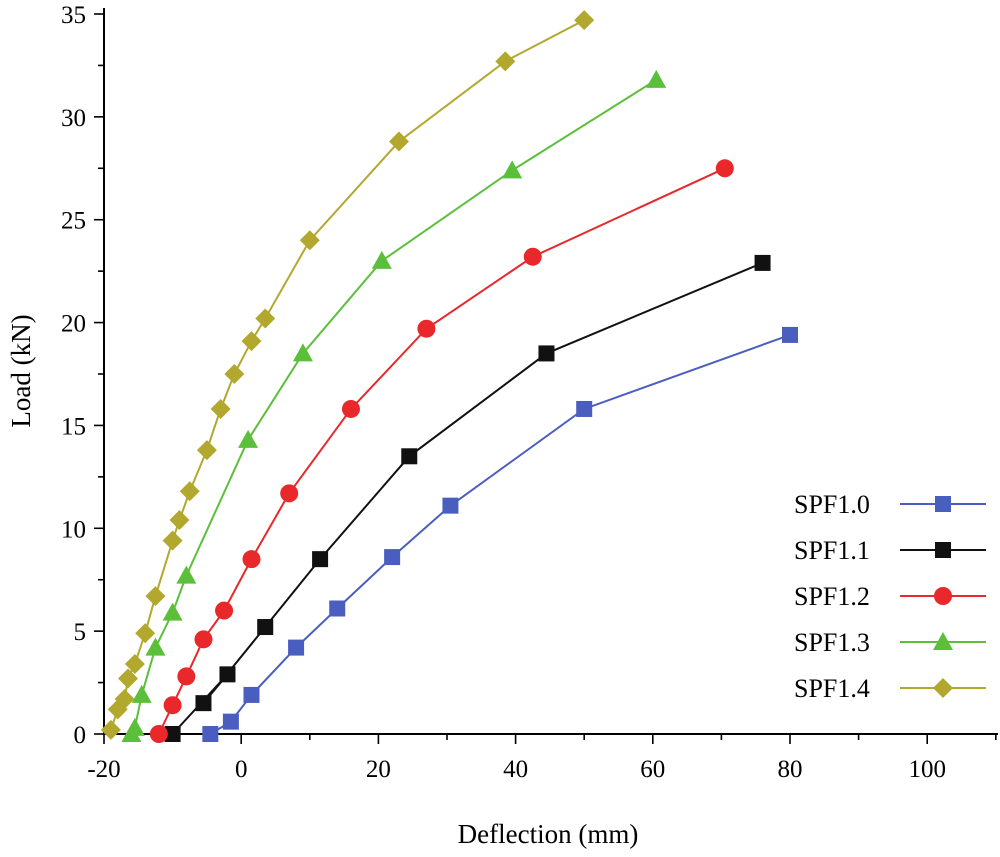 The height and width of the screenshot is (857, 1000). I want to click on y-tick-label: 20, so click(73, 324).